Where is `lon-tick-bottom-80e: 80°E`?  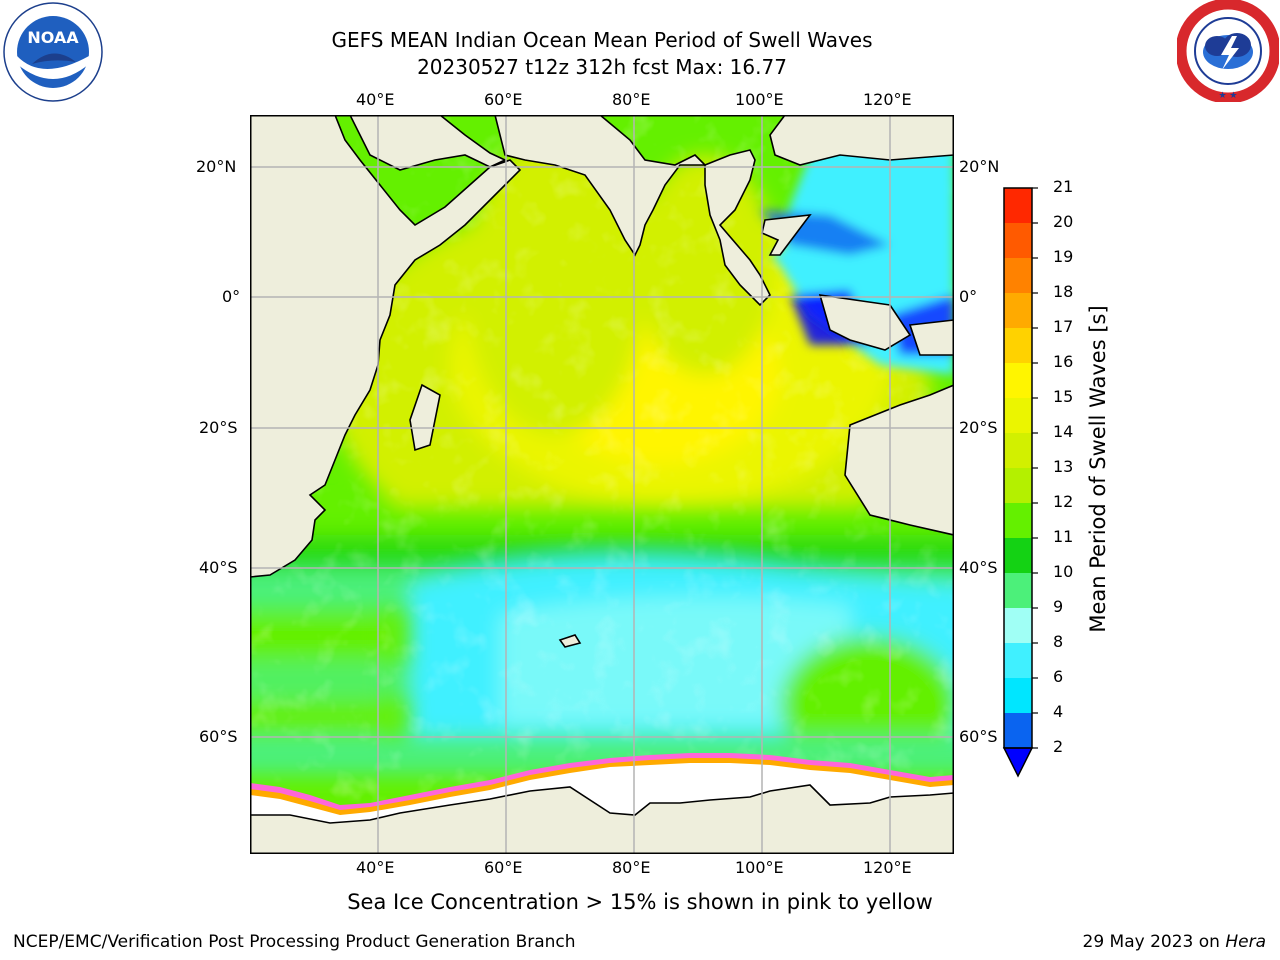 lon-tick-bottom-80e: 80°E is located at coordinates (631, 867).